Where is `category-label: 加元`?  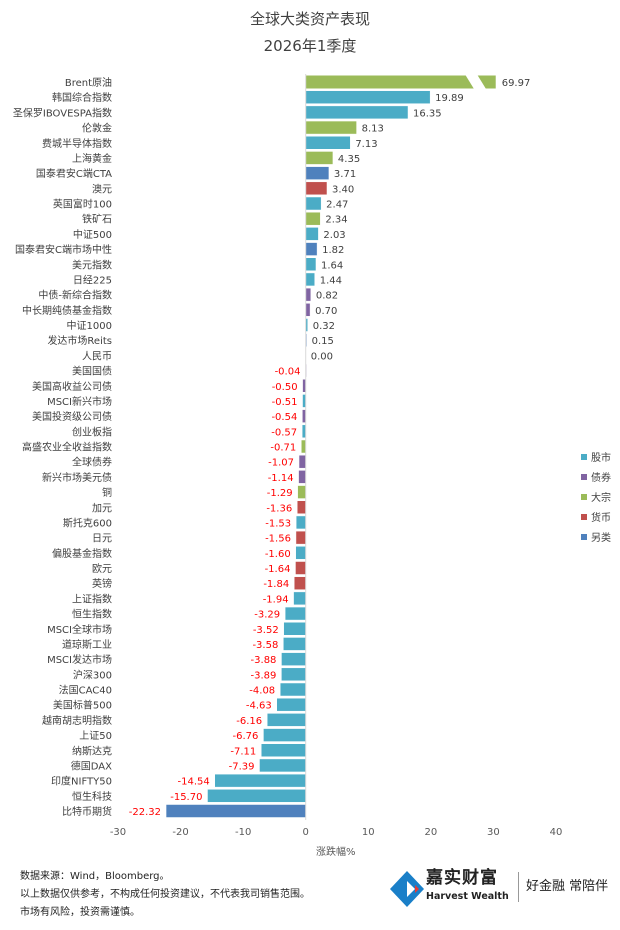
category-label: 加元 is located at coordinates (102, 508).